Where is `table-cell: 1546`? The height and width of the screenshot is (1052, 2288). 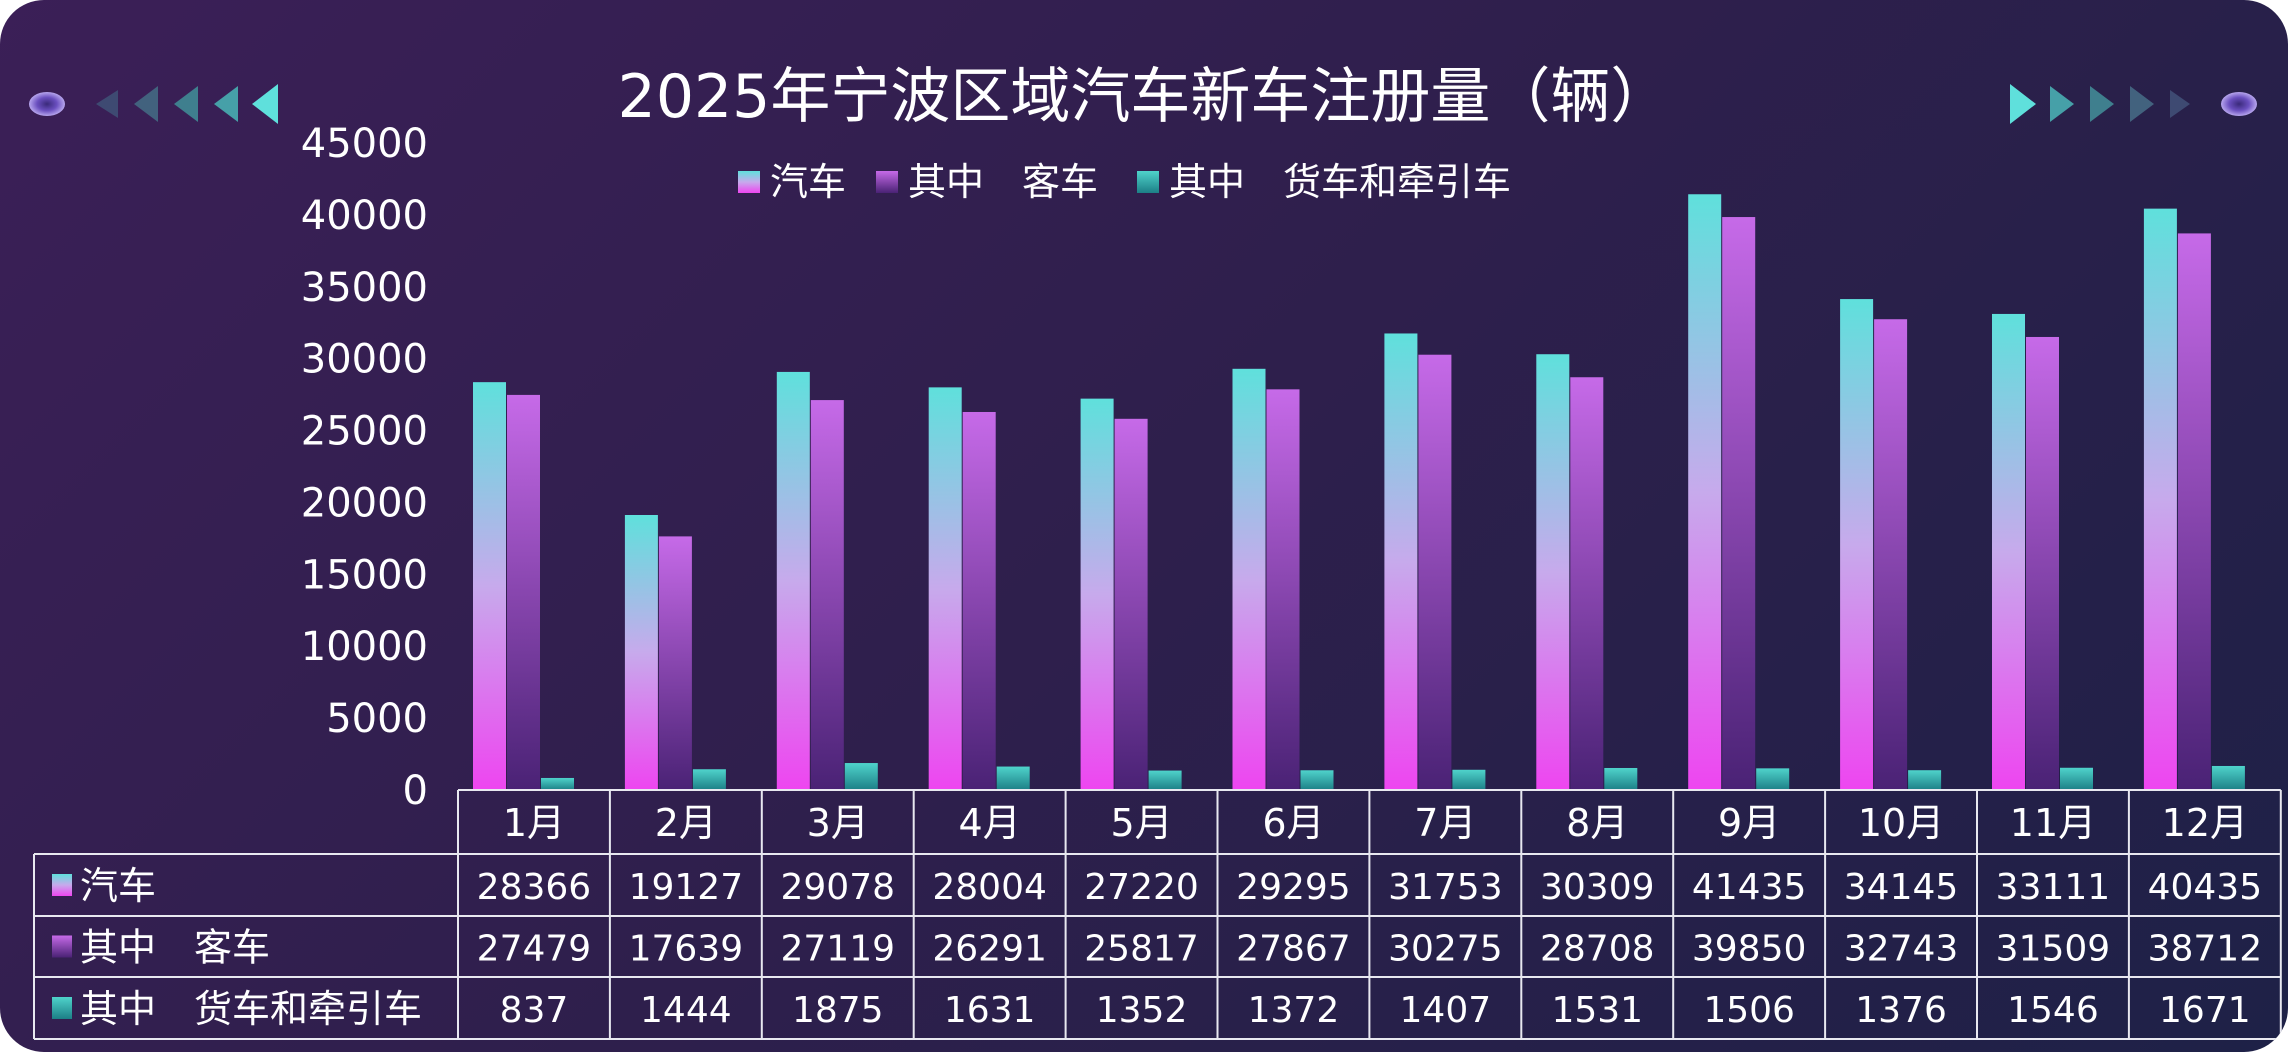 table-cell: 1546 is located at coordinates (2053, 1010).